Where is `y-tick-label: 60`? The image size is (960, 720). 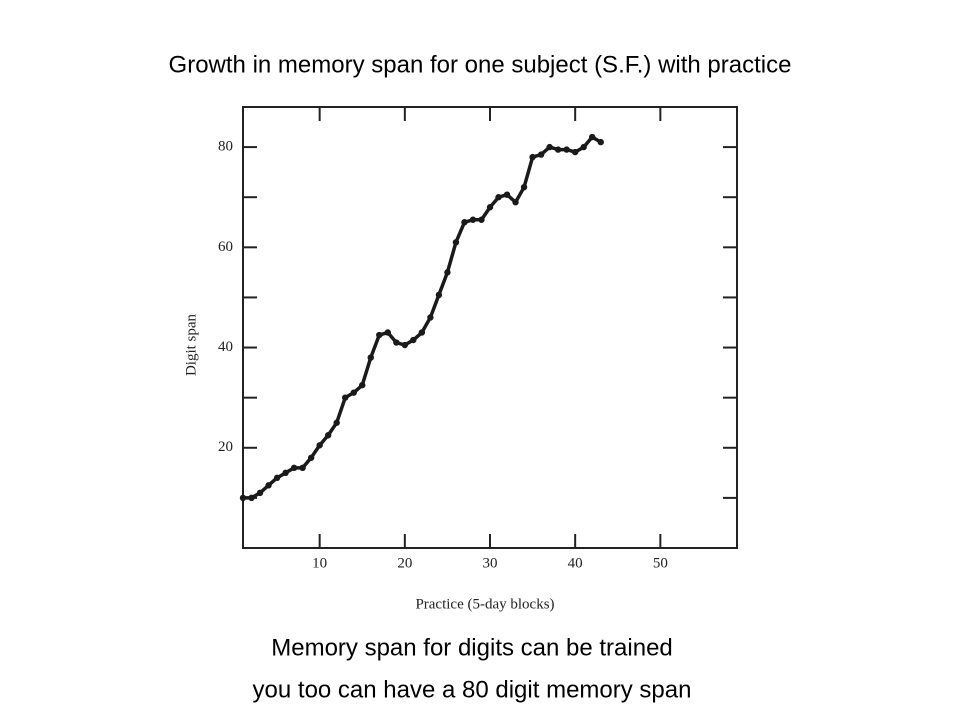
y-tick-label: 60 is located at coordinates (225, 247).